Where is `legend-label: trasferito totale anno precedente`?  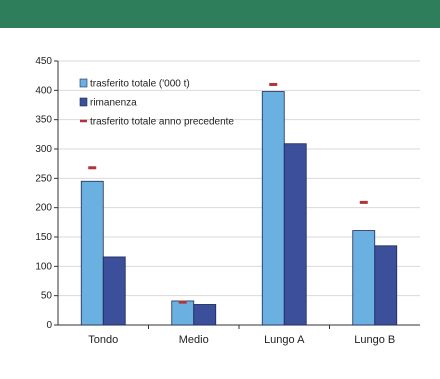 legend-label: trasferito totale anno precedente is located at coordinates (162, 122).